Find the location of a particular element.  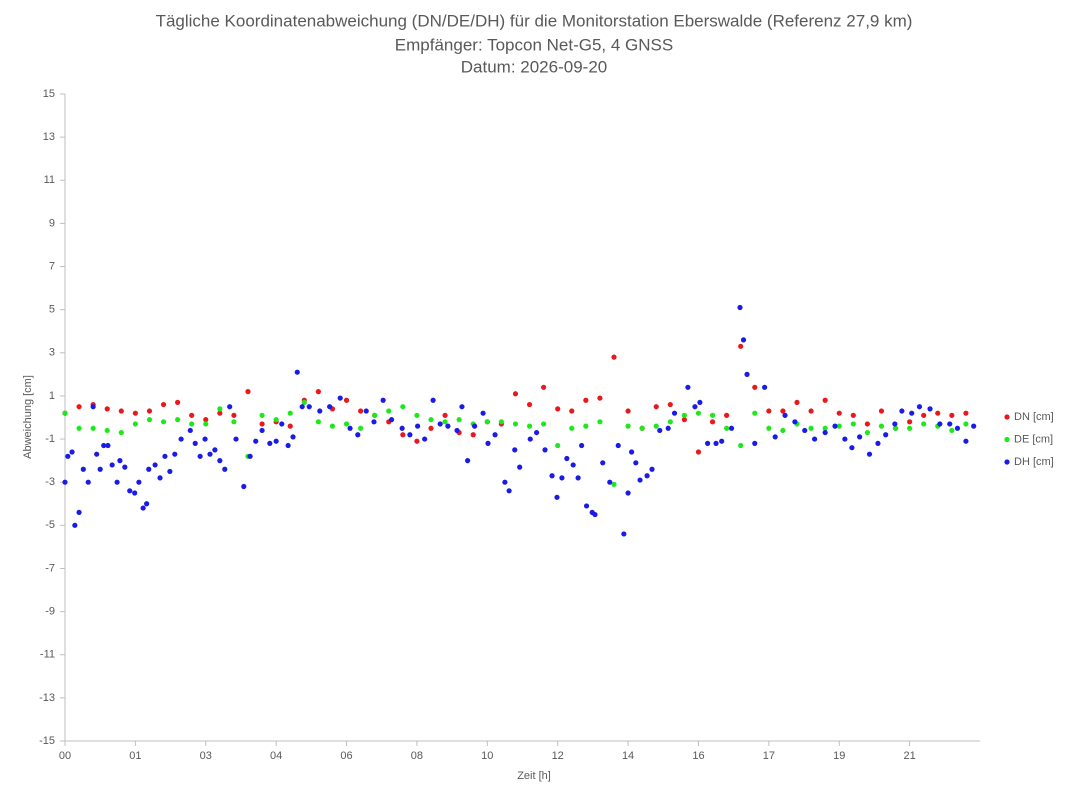

y-axis-label: Abweichung [cm] is located at coordinates (28, 417).